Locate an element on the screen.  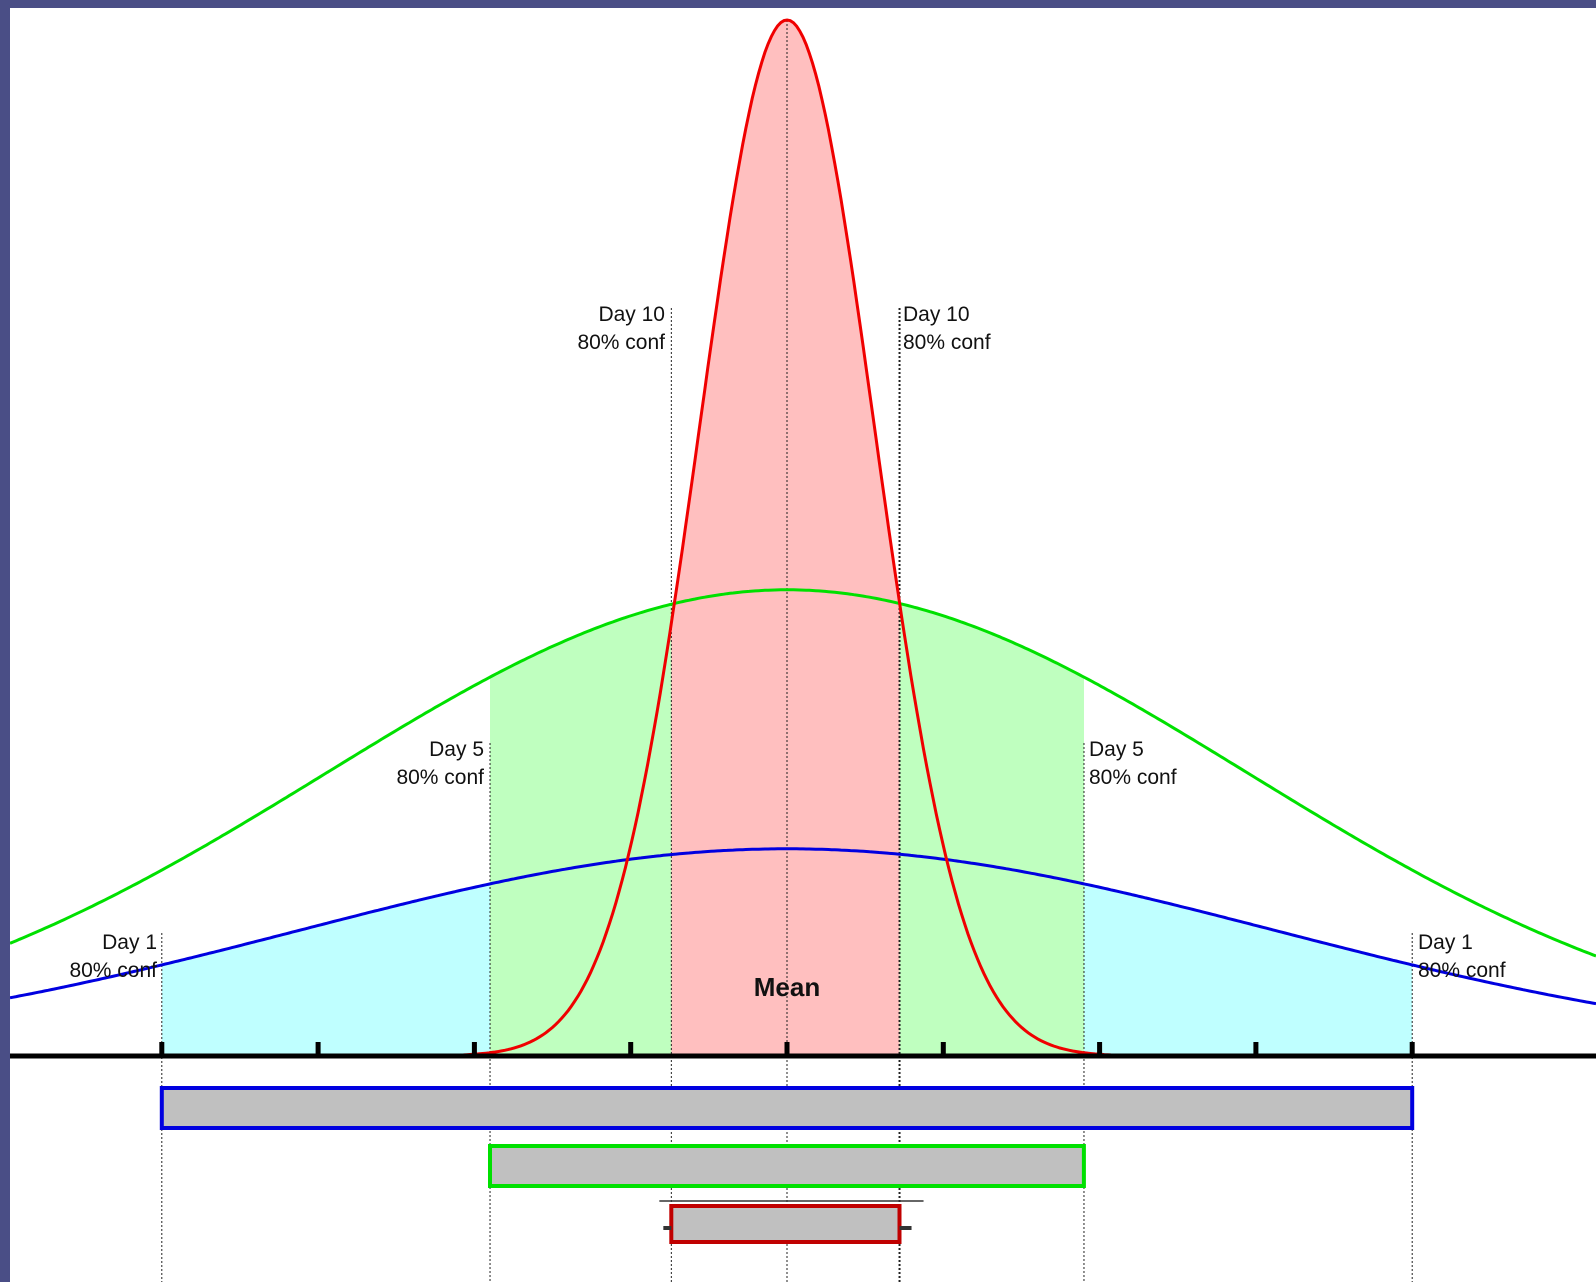
day1-right-label-line1: Day 1 is located at coordinates (1445, 942).